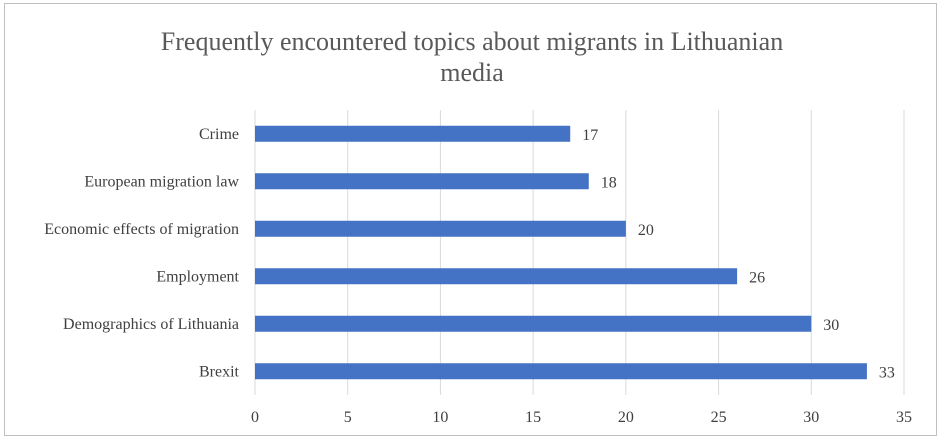  Describe the element at coordinates (161, 181) in the screenshot. I see `category-label-1: European migration law` at that location.